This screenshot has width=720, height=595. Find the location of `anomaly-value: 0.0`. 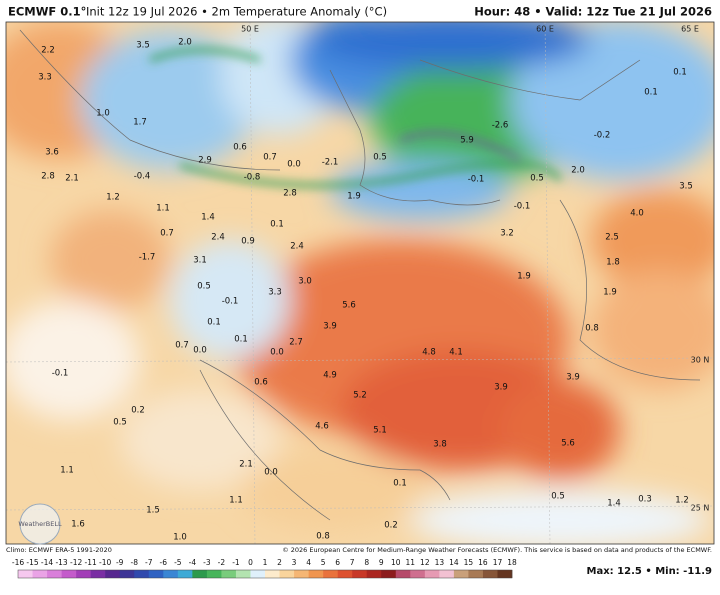

anomaly-value: 0.0 is located at coordinates (294, 165).